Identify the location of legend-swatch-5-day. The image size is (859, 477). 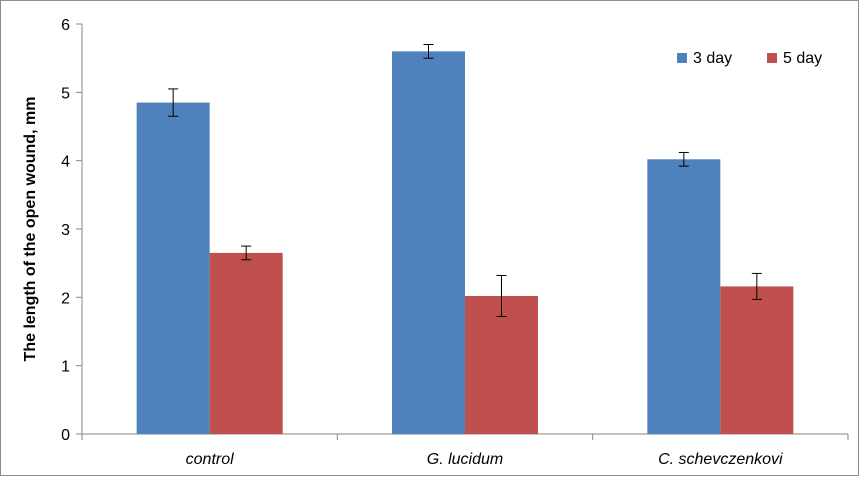
(772, 58).